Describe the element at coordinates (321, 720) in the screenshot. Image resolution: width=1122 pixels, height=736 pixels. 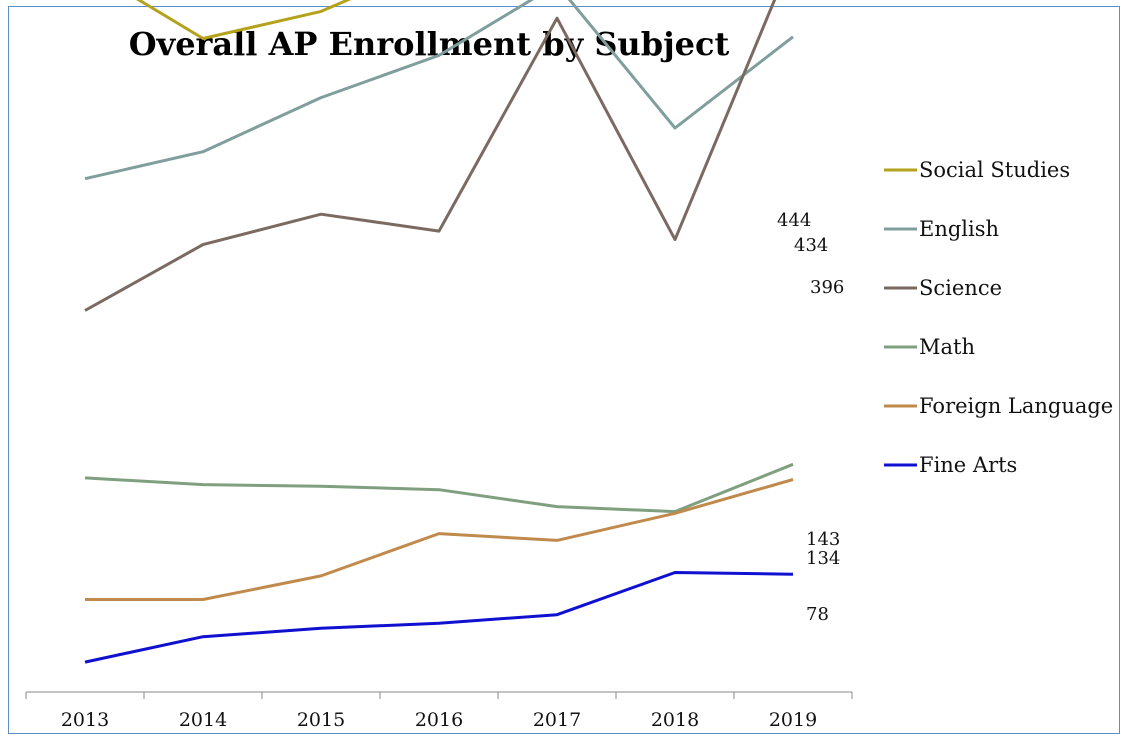
I see `x-tick-label: 2015` at that location.